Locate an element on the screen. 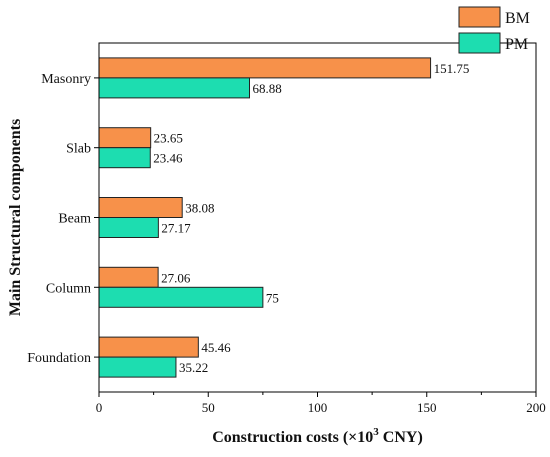  bar-pm-foundation is located at coordinates (137, 367).